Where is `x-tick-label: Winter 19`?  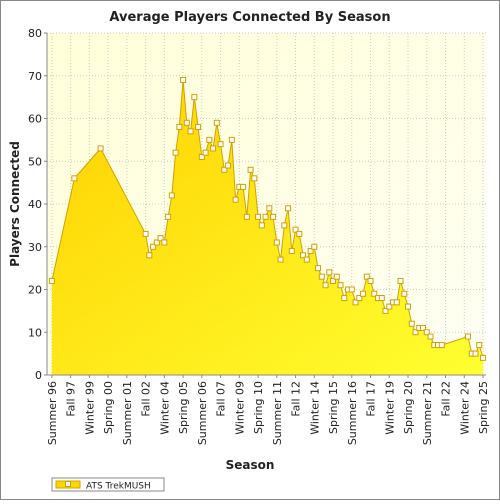 x-tick-label: Winter 19 is located at coordinates (389, 408).